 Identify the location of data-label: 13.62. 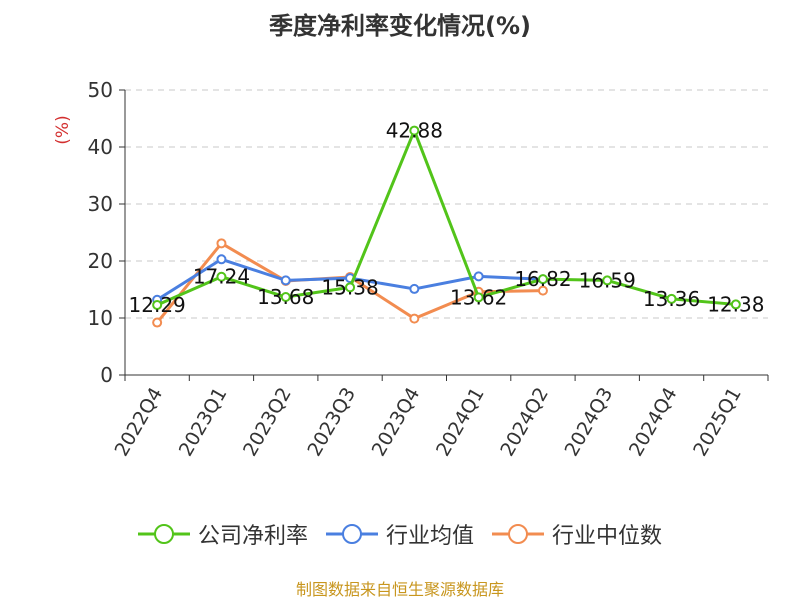
(478, 297).